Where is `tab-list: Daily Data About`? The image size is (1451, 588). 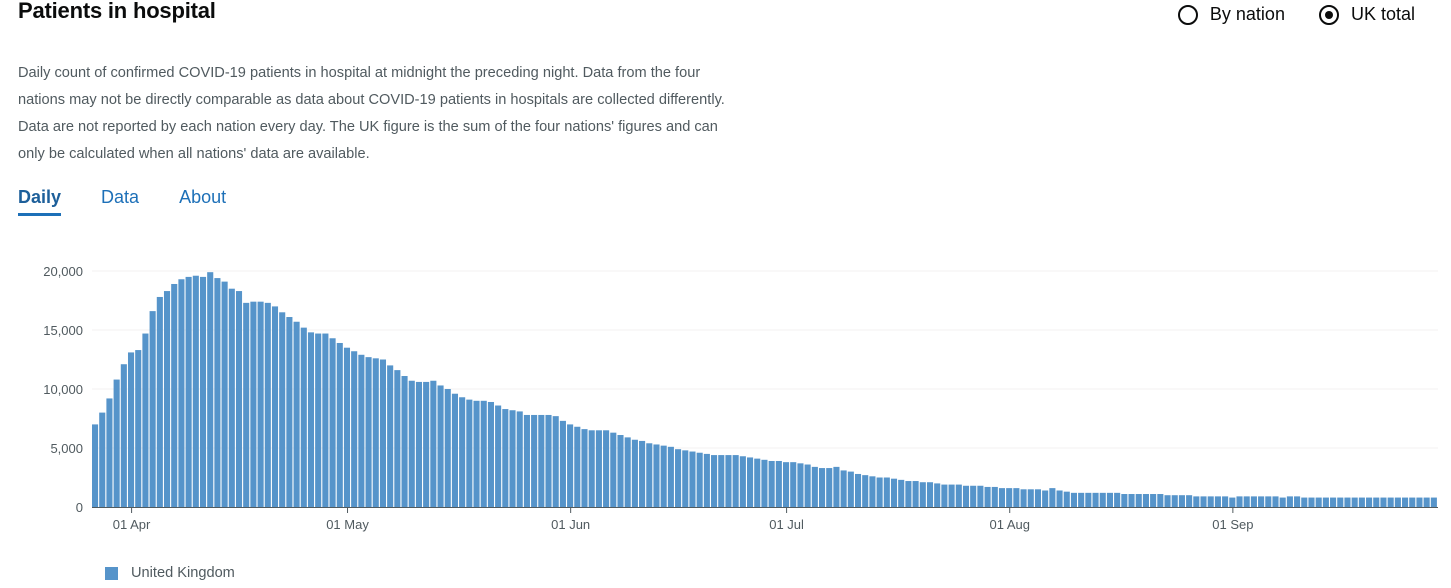
tab-list: Daily Data About is located at coordinates (122, 201).